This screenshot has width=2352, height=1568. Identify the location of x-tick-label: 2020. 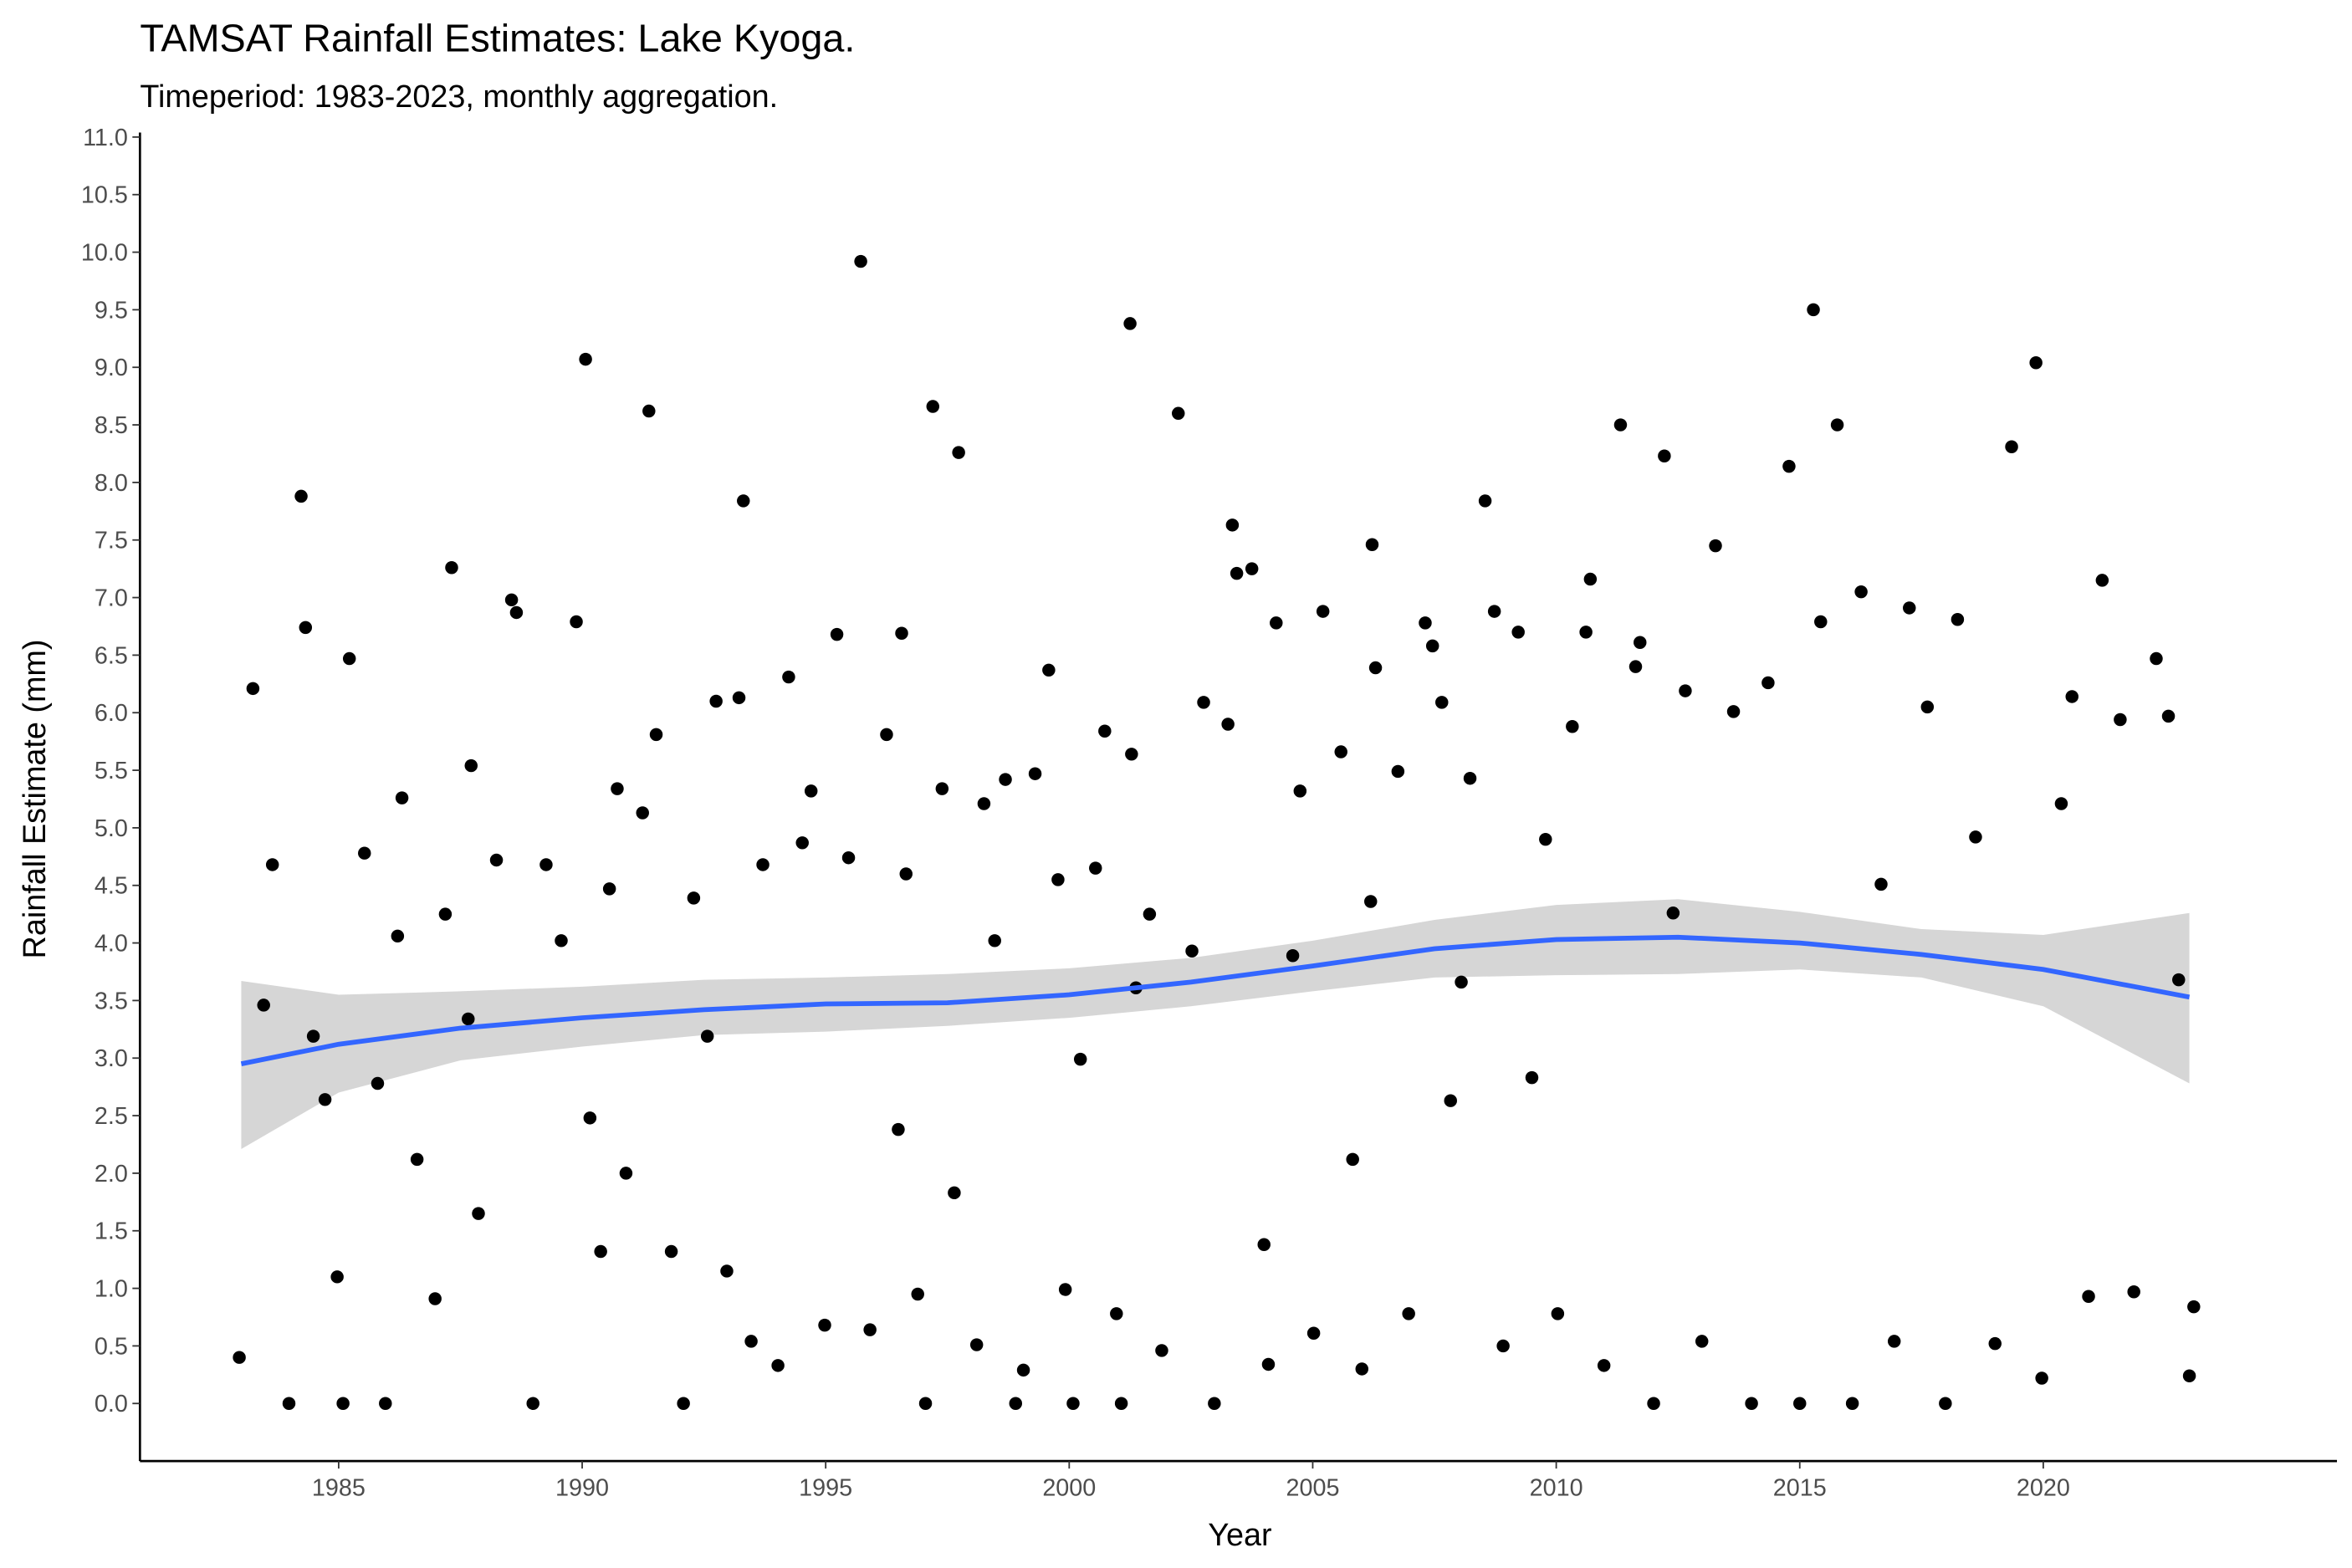
(2043, 1487).